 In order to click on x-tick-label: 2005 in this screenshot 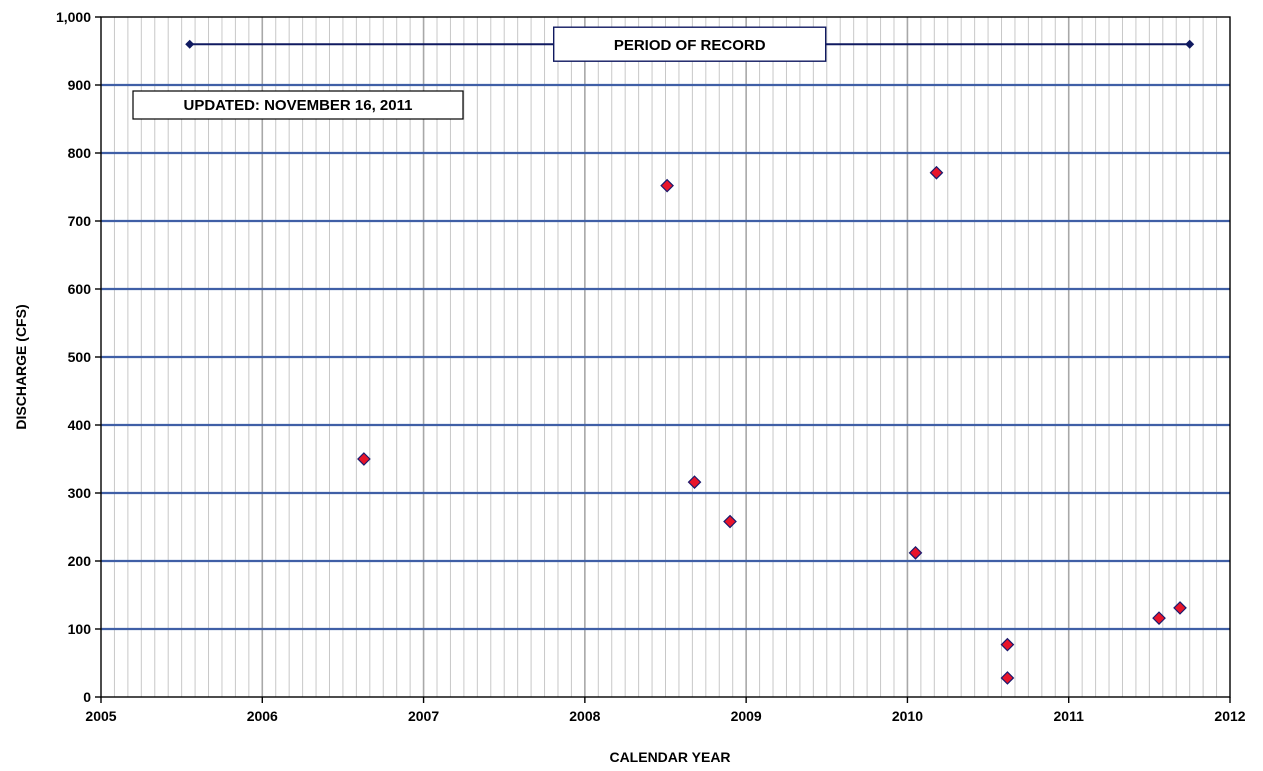, I will do `click(100, 716)`.